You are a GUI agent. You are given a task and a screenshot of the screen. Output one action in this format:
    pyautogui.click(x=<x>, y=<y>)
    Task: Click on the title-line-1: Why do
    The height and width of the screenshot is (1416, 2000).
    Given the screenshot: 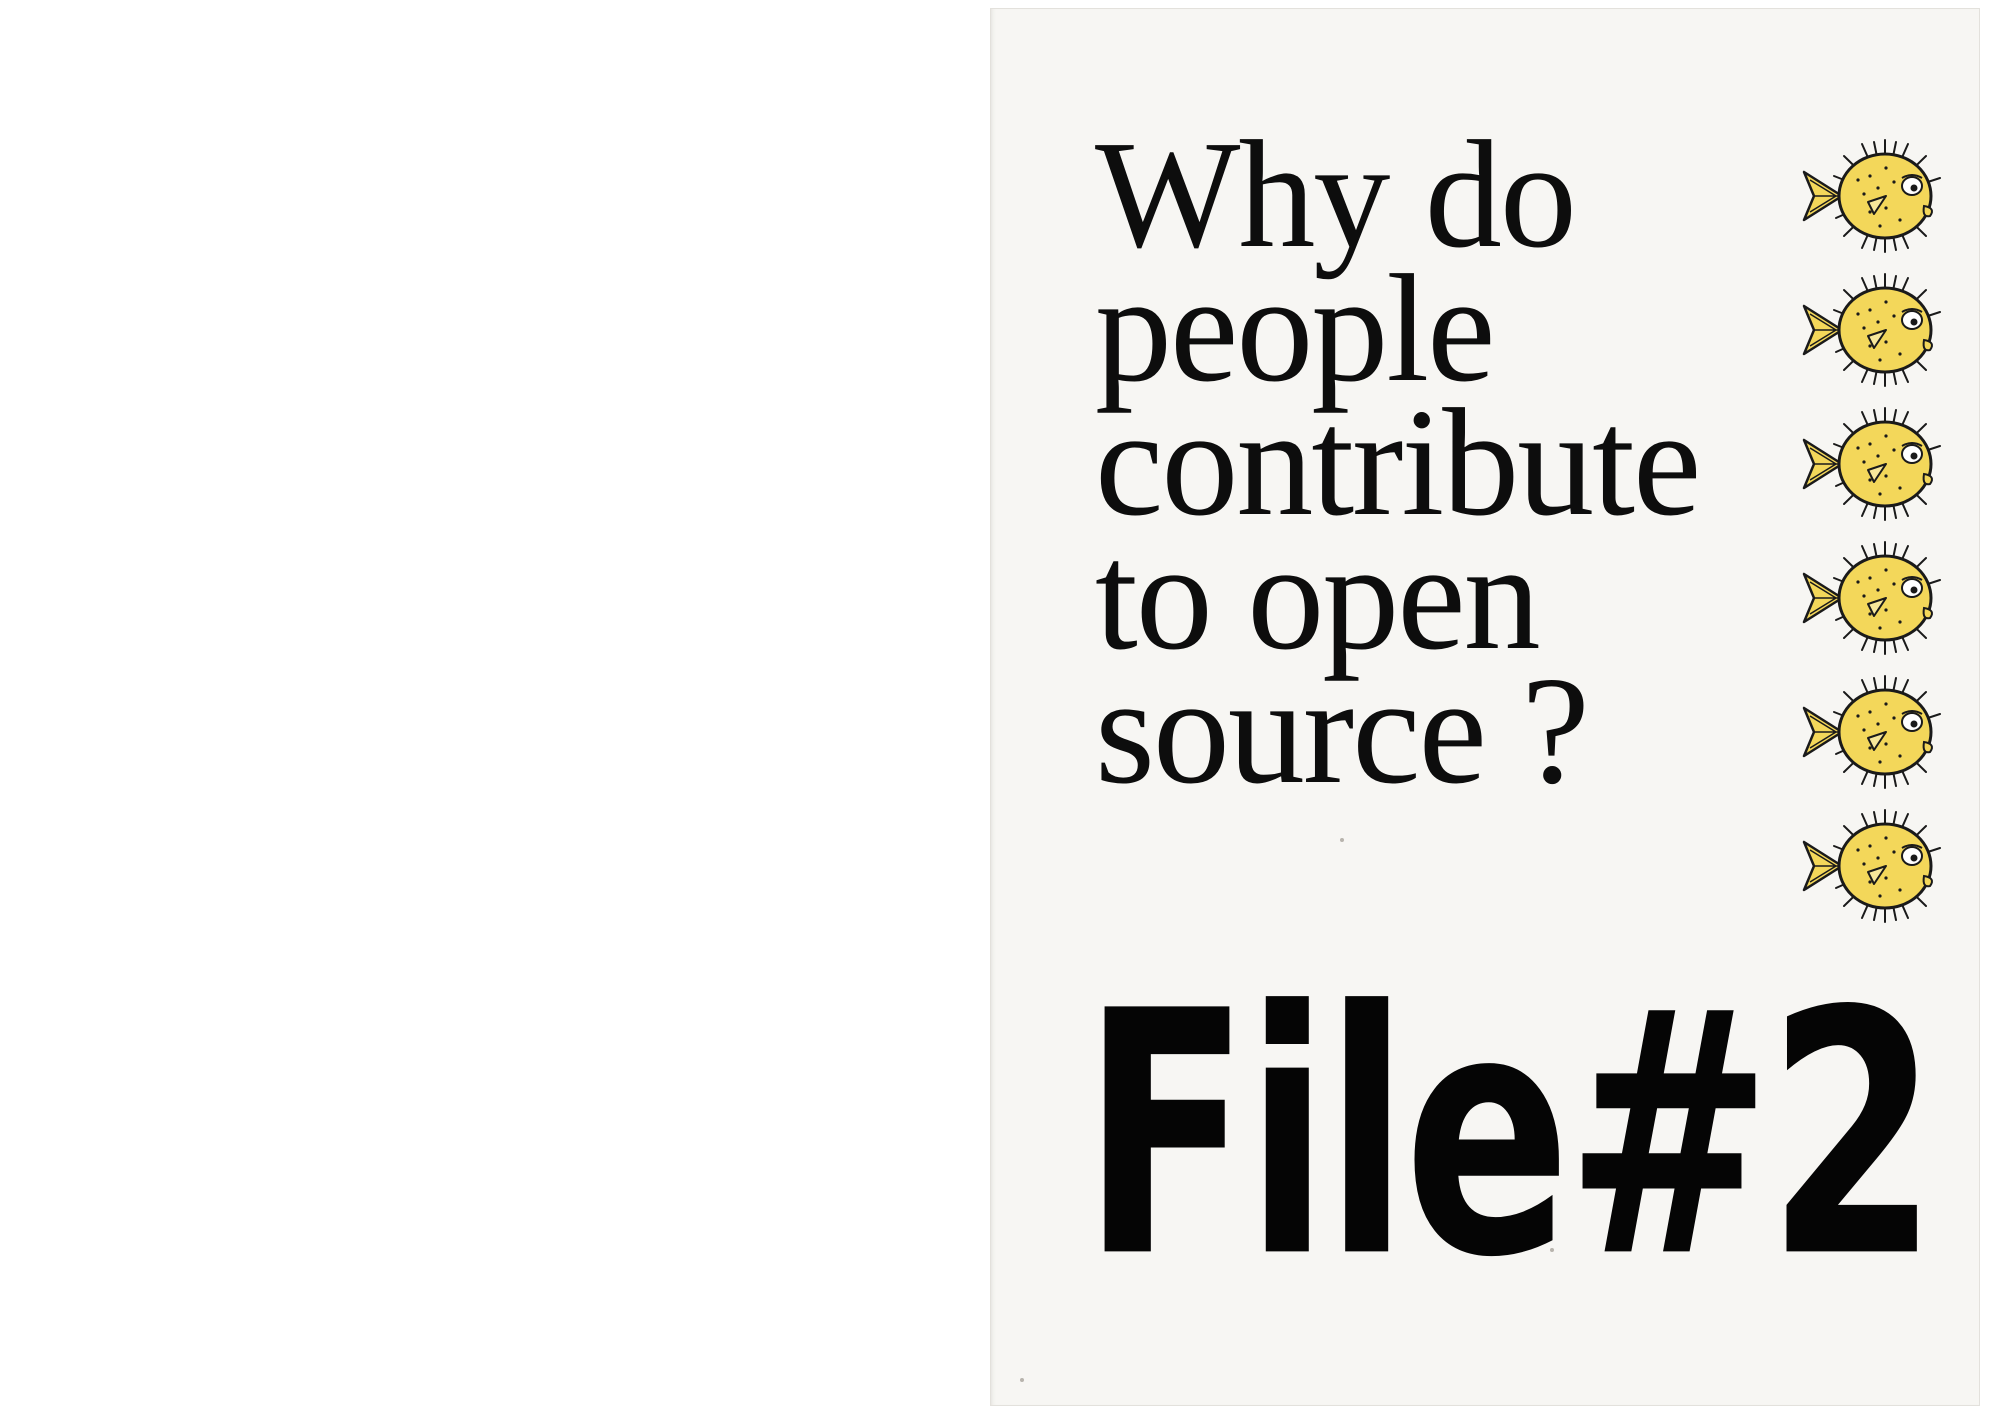 What is the action you would take?
    pyautogui.click(x=1336, y=195)
    